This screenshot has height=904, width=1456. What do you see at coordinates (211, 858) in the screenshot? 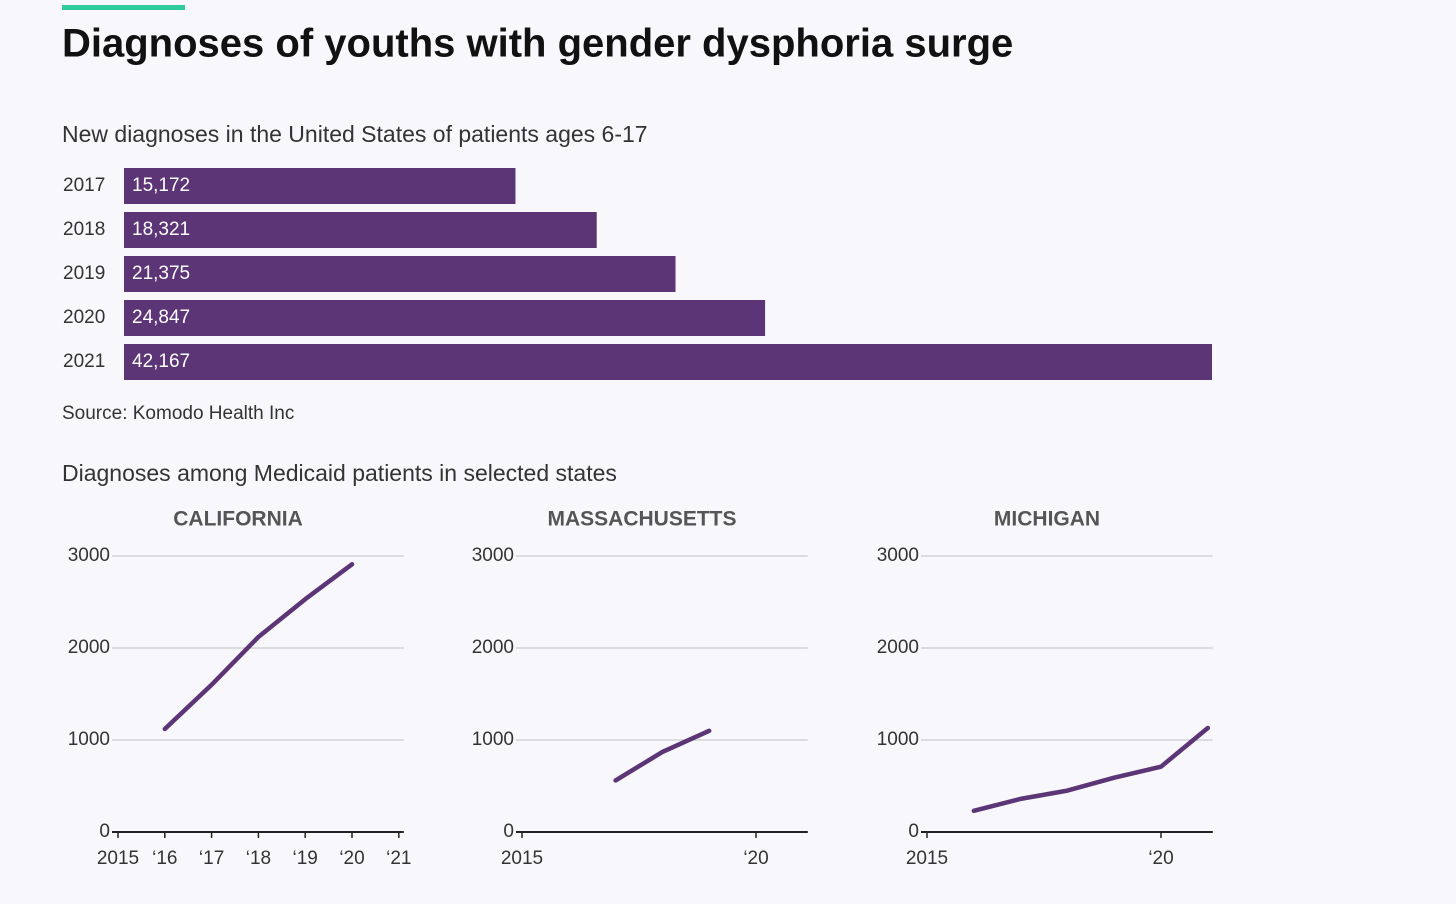
I see `x-tick-label: ‘17` at bounding box center [211, 858].